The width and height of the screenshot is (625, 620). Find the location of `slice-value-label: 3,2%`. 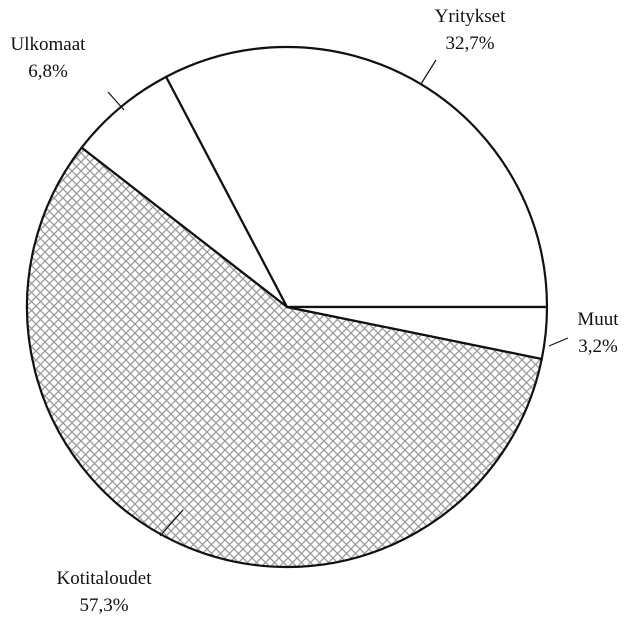

slice-value-label: 3,2% is located at coordinates (598, 346).